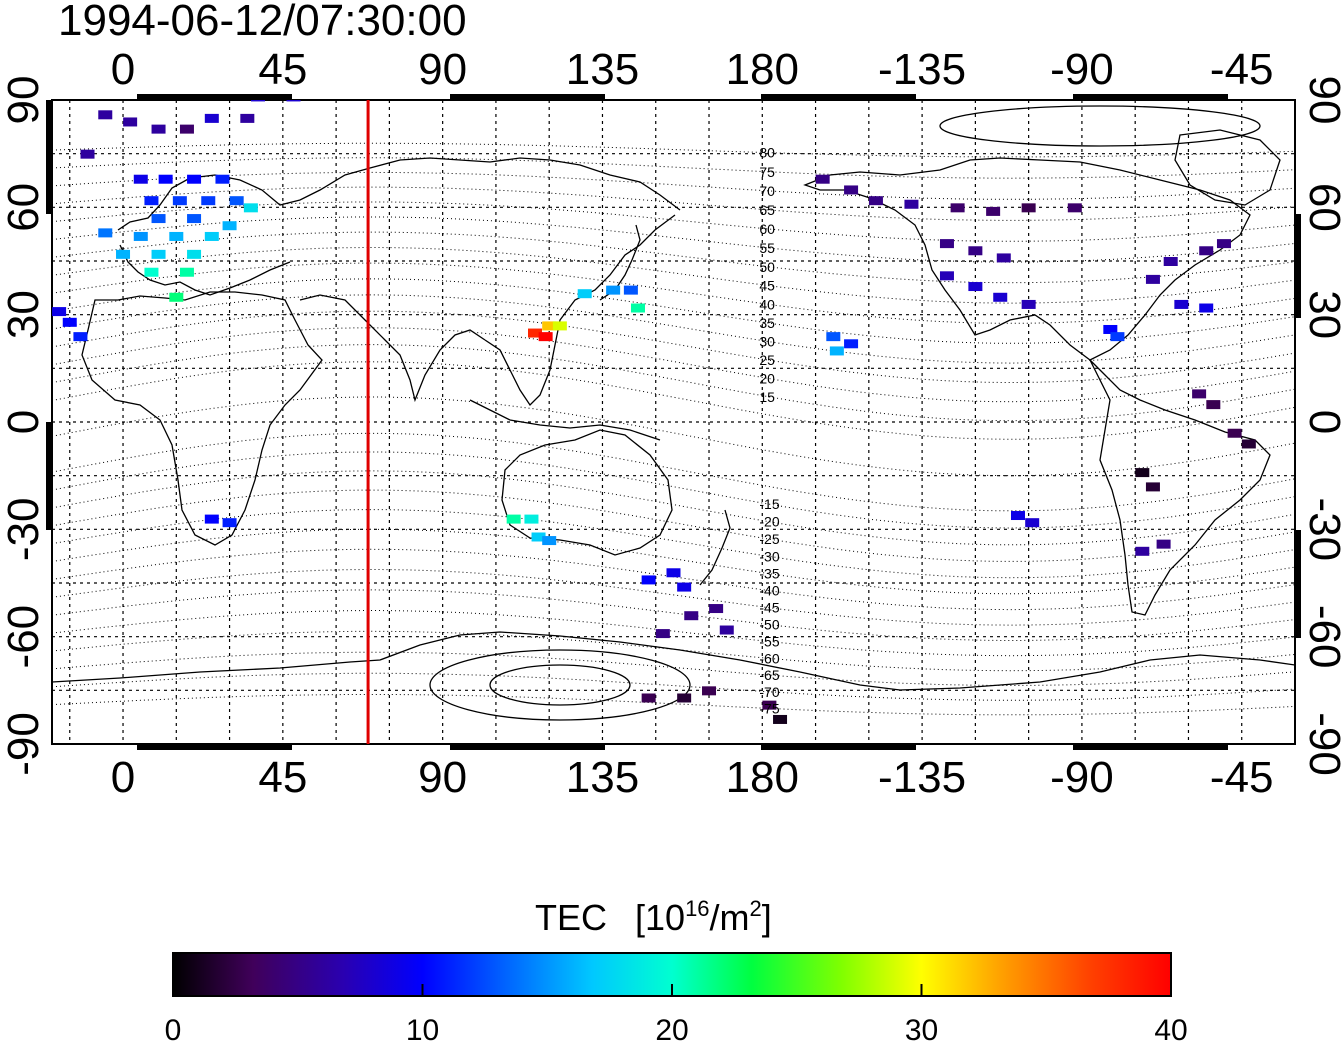 The height and width of the screenshot is (1048, 1344). I want to click on contour-label: 40, so click(767, 304).